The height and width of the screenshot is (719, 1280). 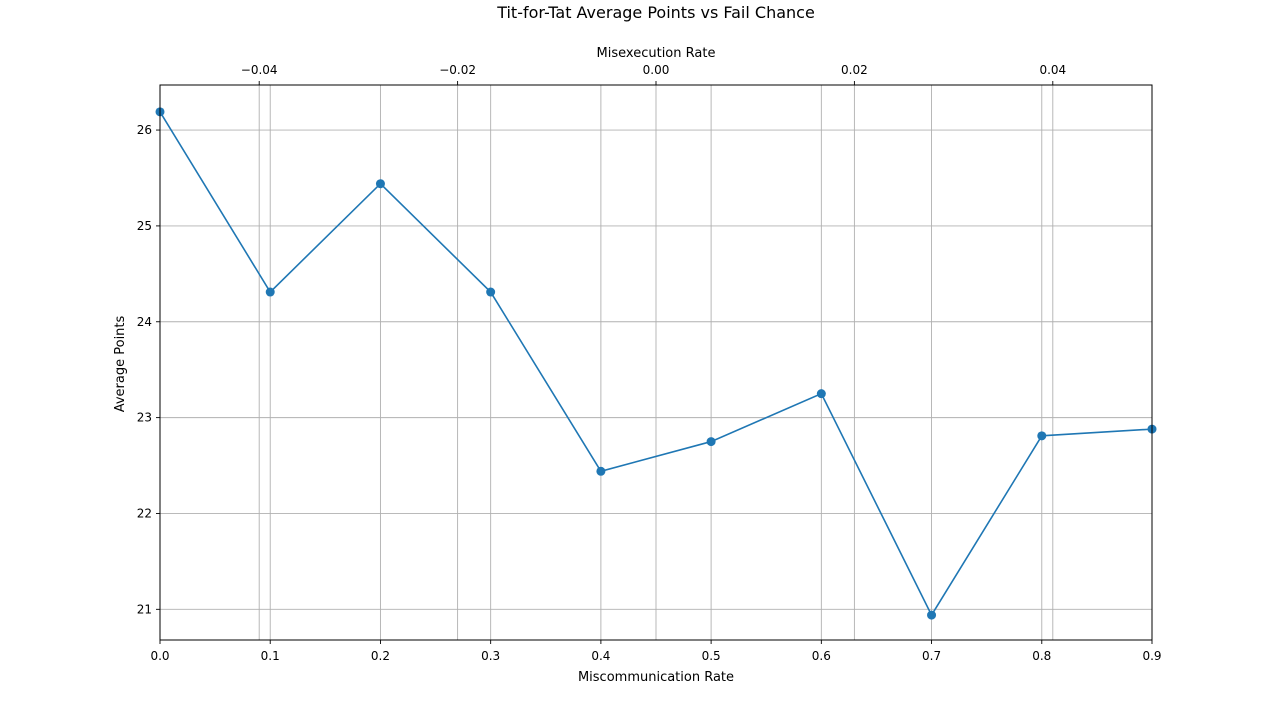 I want to click on x-tick-label: 0.7, so click(x=931, y=656).